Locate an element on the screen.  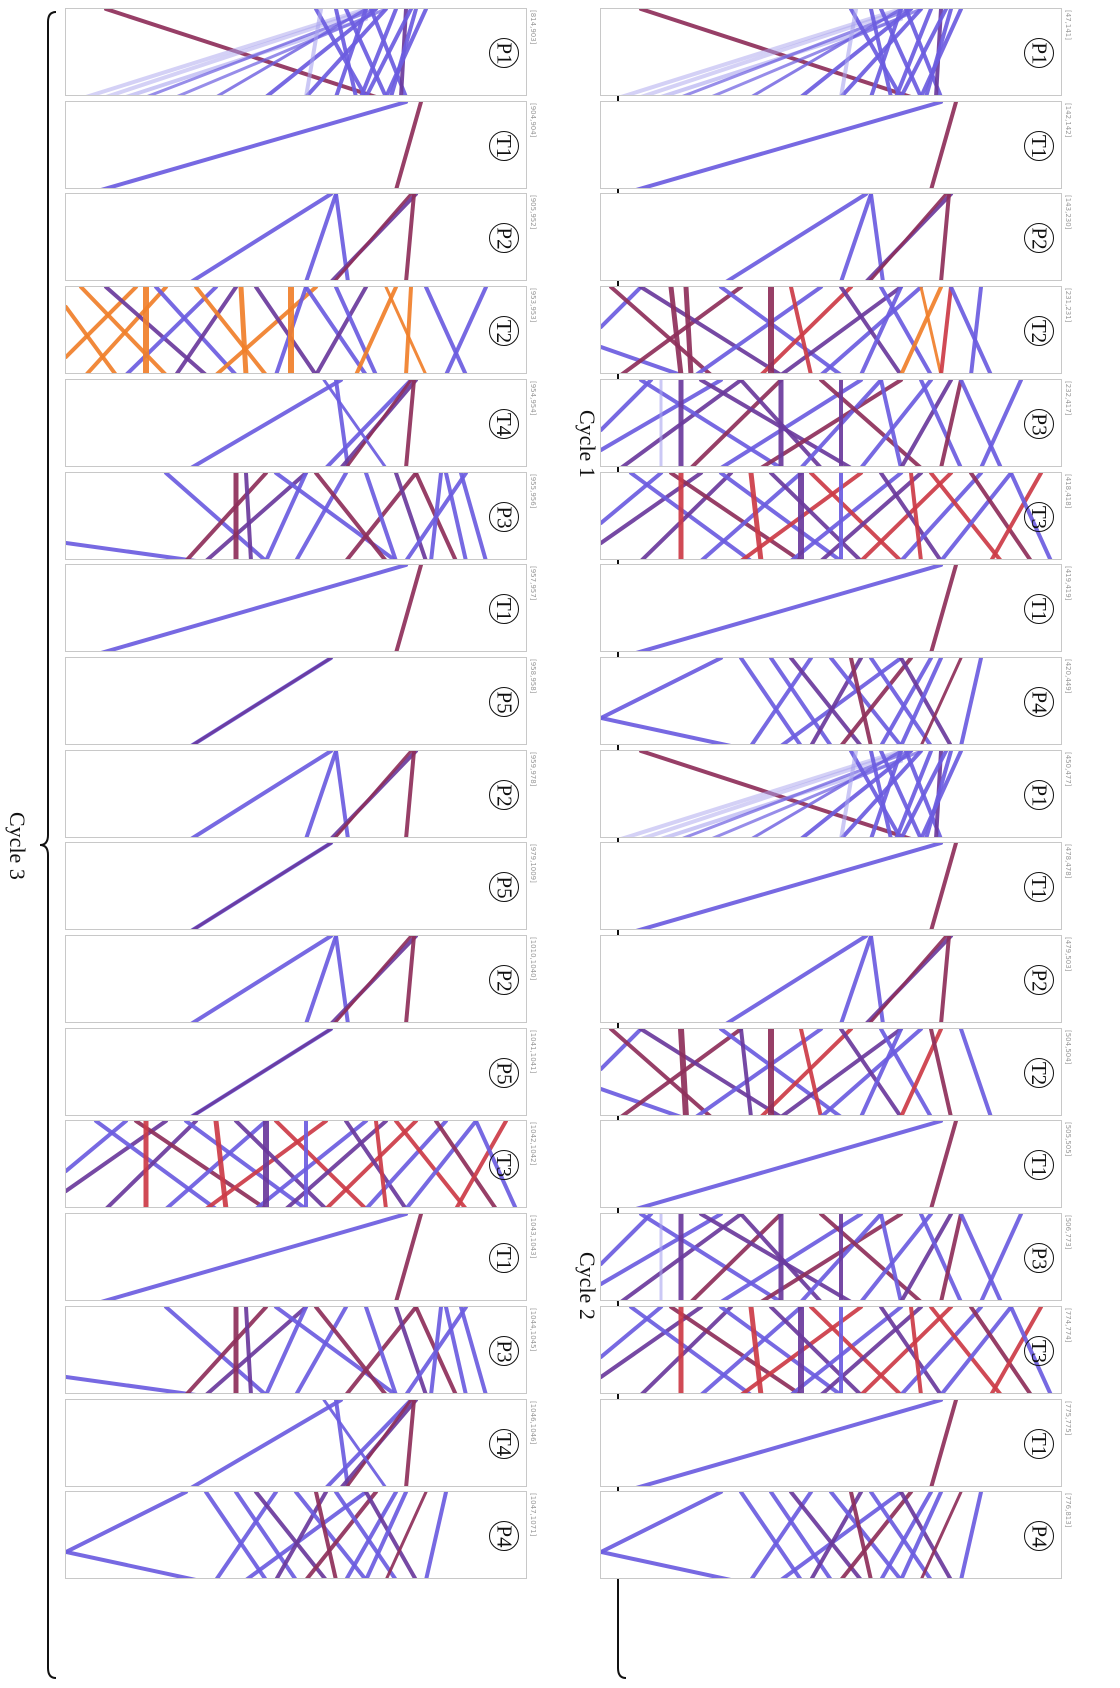
range-label: [143,230] is located at coordinates (1068, 212).